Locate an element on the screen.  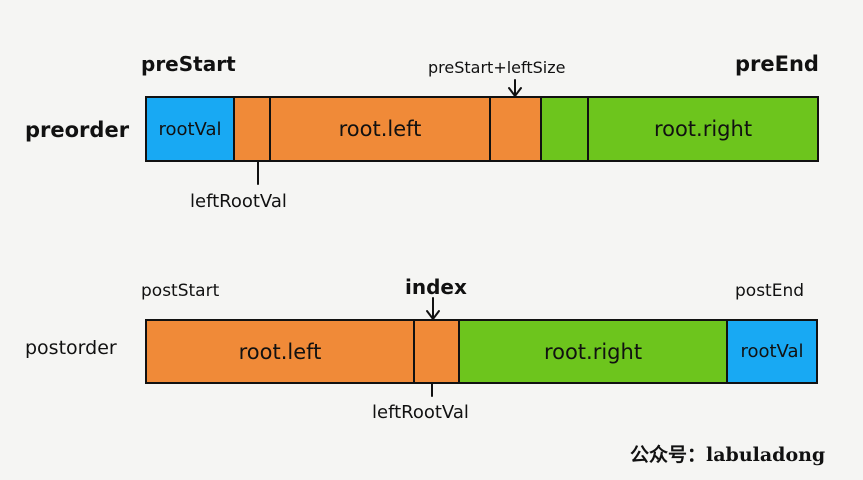
preorder-bar: rootVal root.left root.right is located at coordinates (482, 129).